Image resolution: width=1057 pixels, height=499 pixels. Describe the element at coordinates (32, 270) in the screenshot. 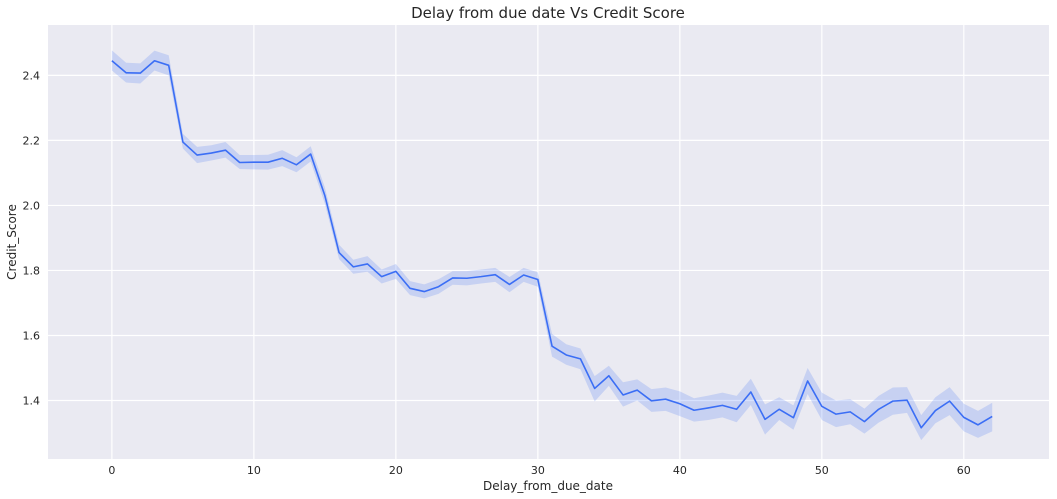

I see `y-tick-label: 1.8` at that location.